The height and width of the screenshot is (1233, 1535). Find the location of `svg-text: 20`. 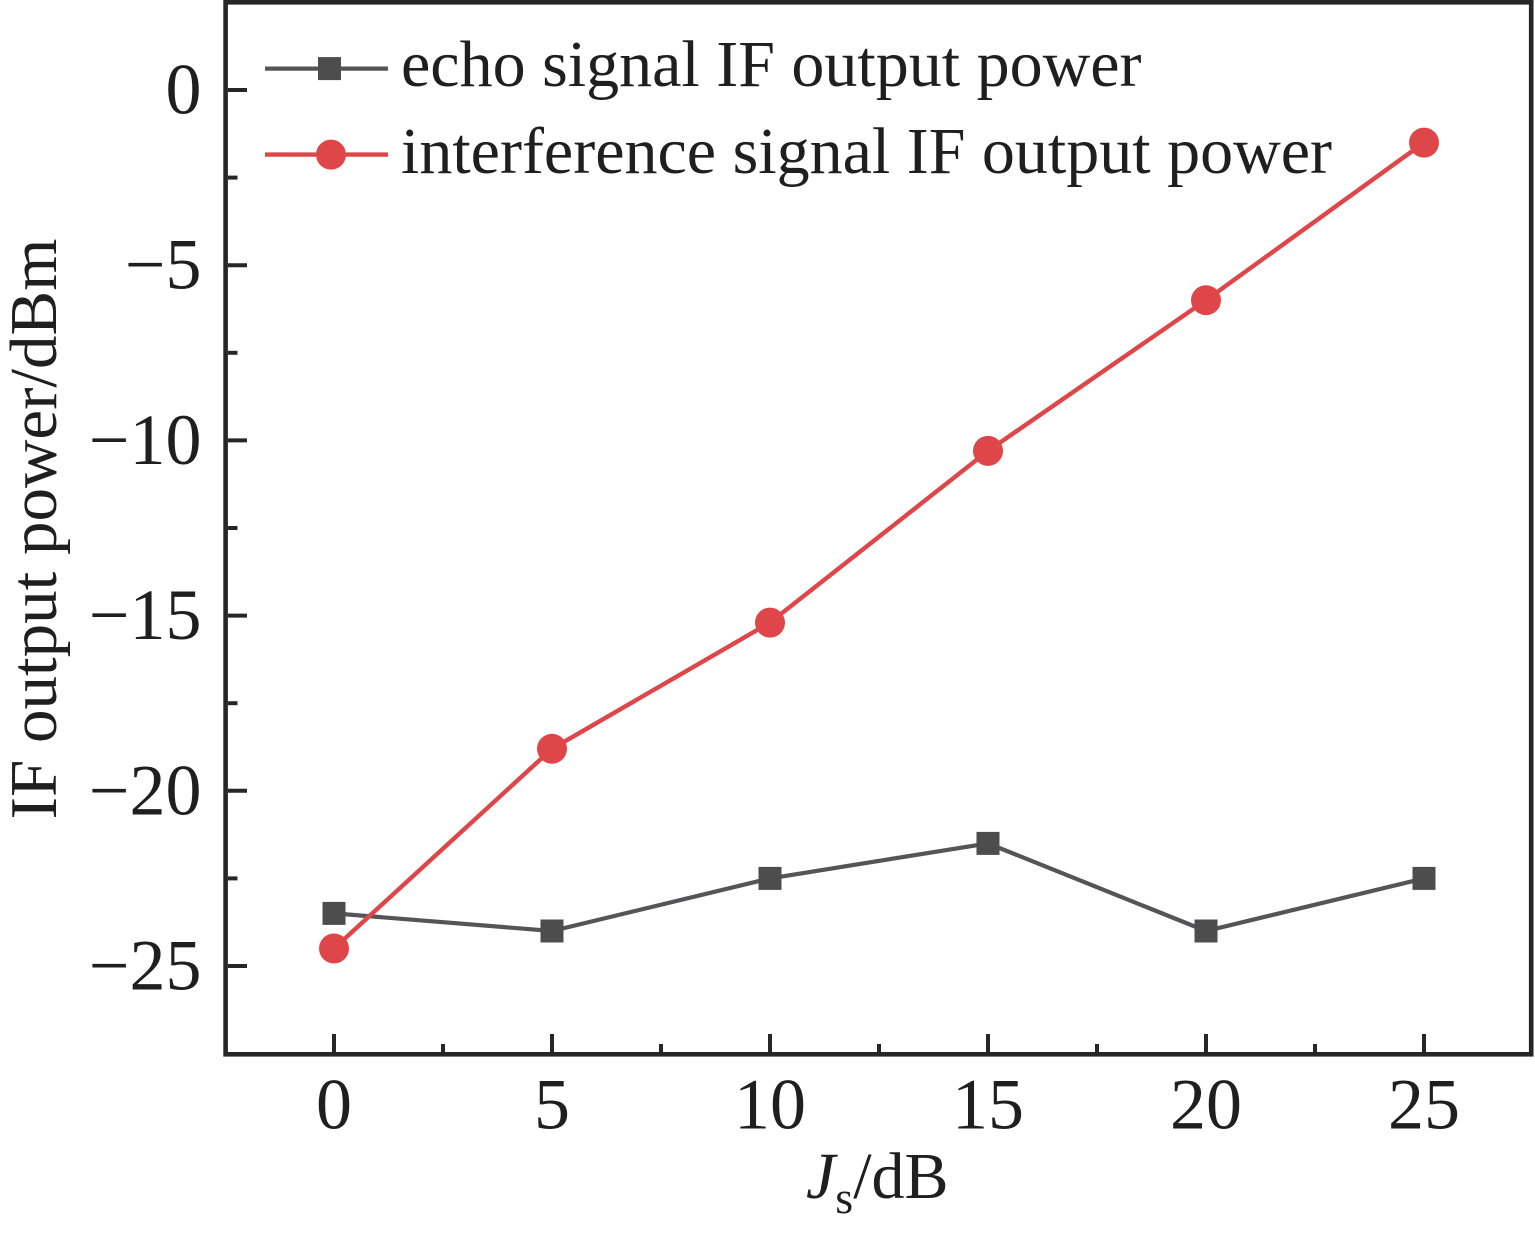

svg-text: 20 is located at coordinates (1206, 1105).